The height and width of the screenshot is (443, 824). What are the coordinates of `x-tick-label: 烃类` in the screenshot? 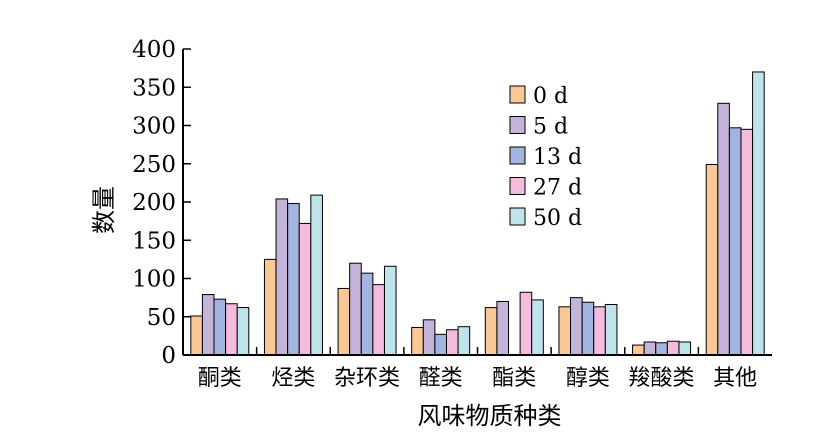 It's located at (293, 378).